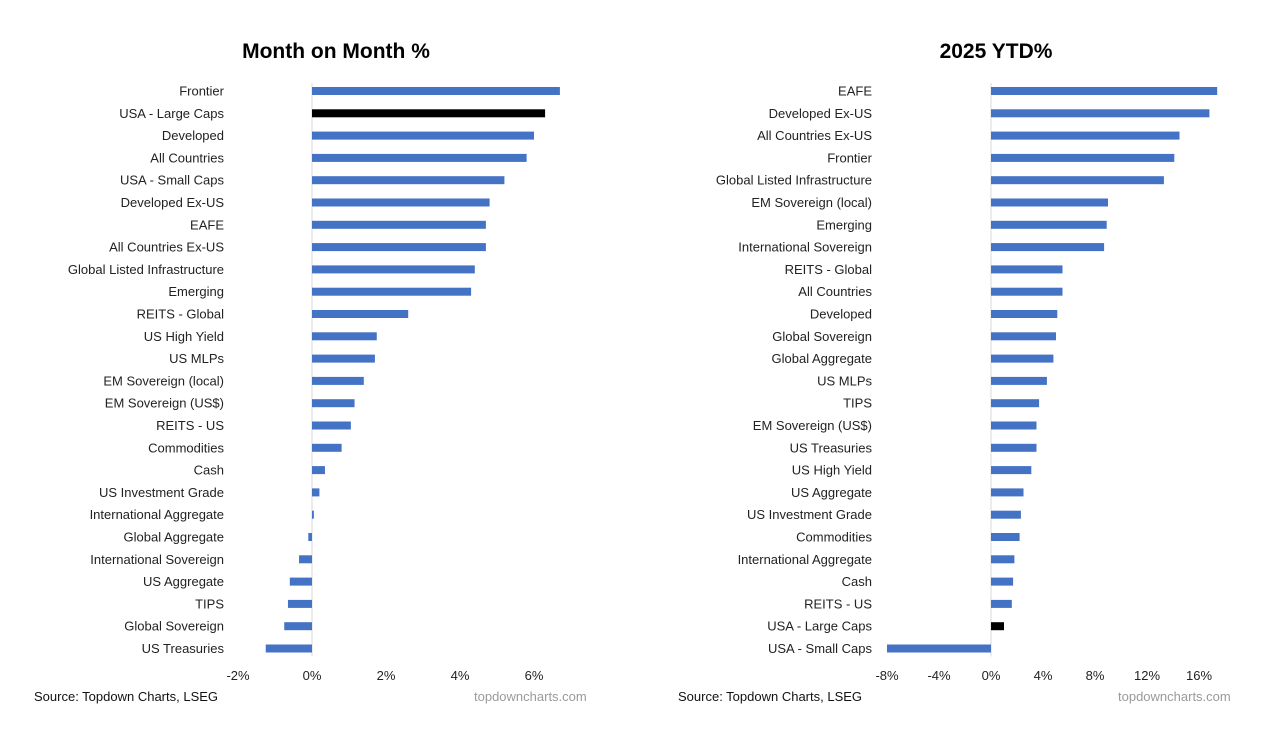 Image resolution: width=1272 pixels, height=732 pixels. Describe the element at coordinates (1199, 675) in the screenshot. I see `x-tick-label: 16%` at that location.